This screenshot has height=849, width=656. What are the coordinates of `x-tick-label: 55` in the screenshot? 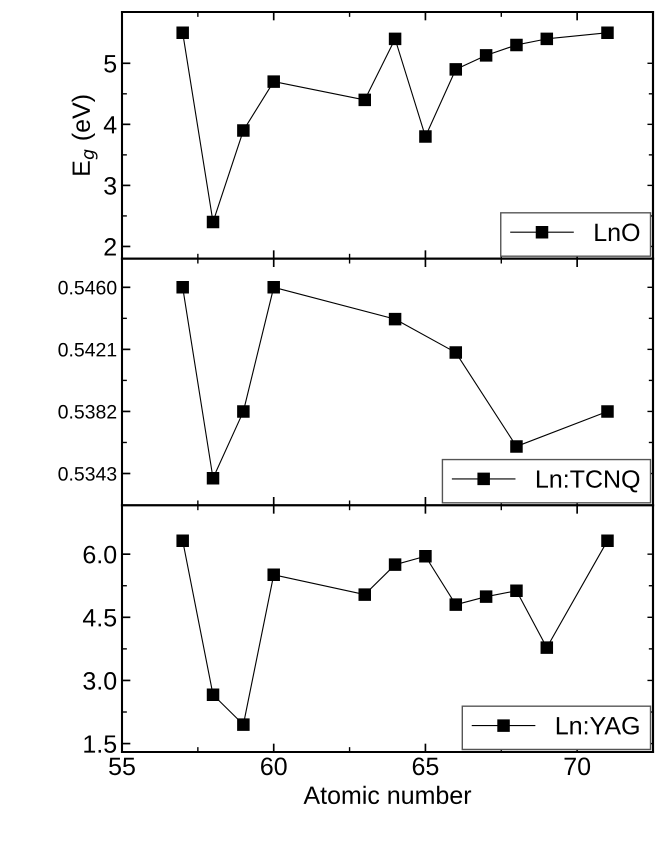 It's located at (122, 767).